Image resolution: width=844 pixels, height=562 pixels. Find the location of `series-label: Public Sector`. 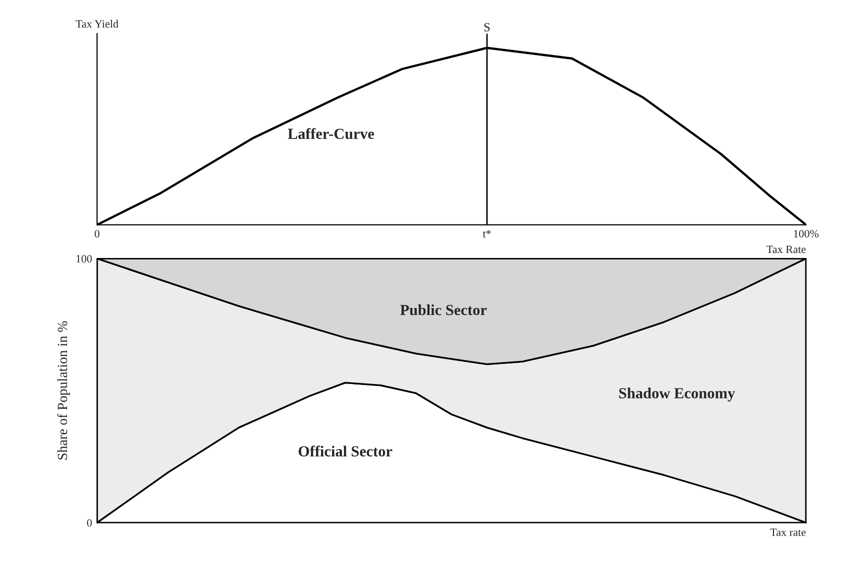

series-label: Public Sector is located at coordinates (443, 310).